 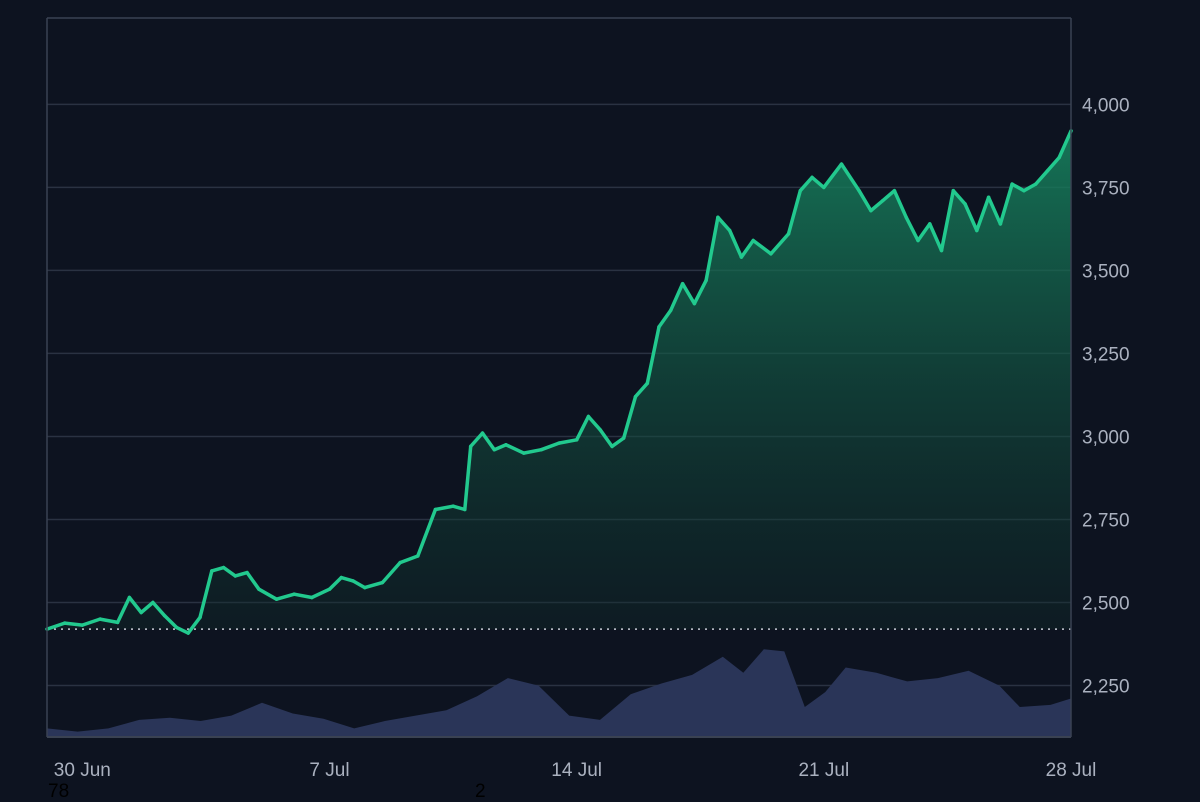 I want to click on x-tick-label: 21 Jul, so click(x=823, y=770).